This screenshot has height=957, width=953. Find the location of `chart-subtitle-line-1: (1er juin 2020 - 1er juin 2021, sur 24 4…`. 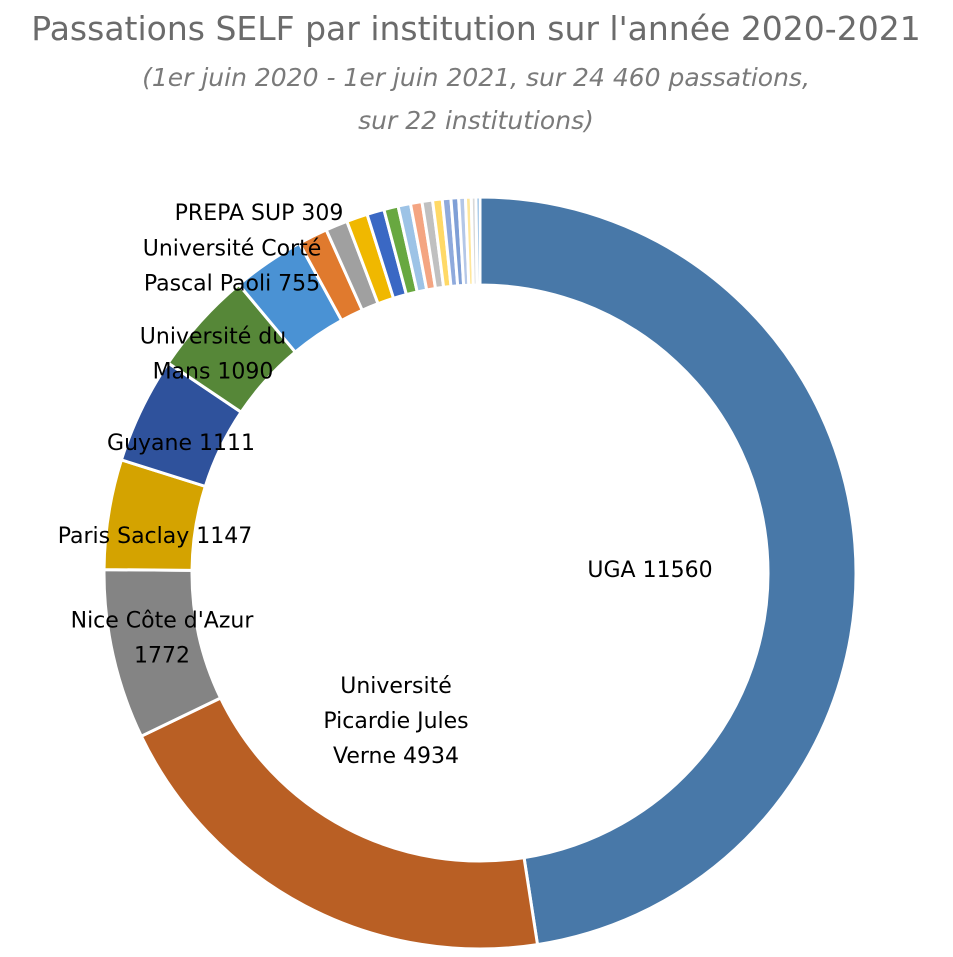

chart-subtitle-line-1: (1er juin 2020 - 1er juin 2021, sur 24 4… is located at coordinates (476, 77).